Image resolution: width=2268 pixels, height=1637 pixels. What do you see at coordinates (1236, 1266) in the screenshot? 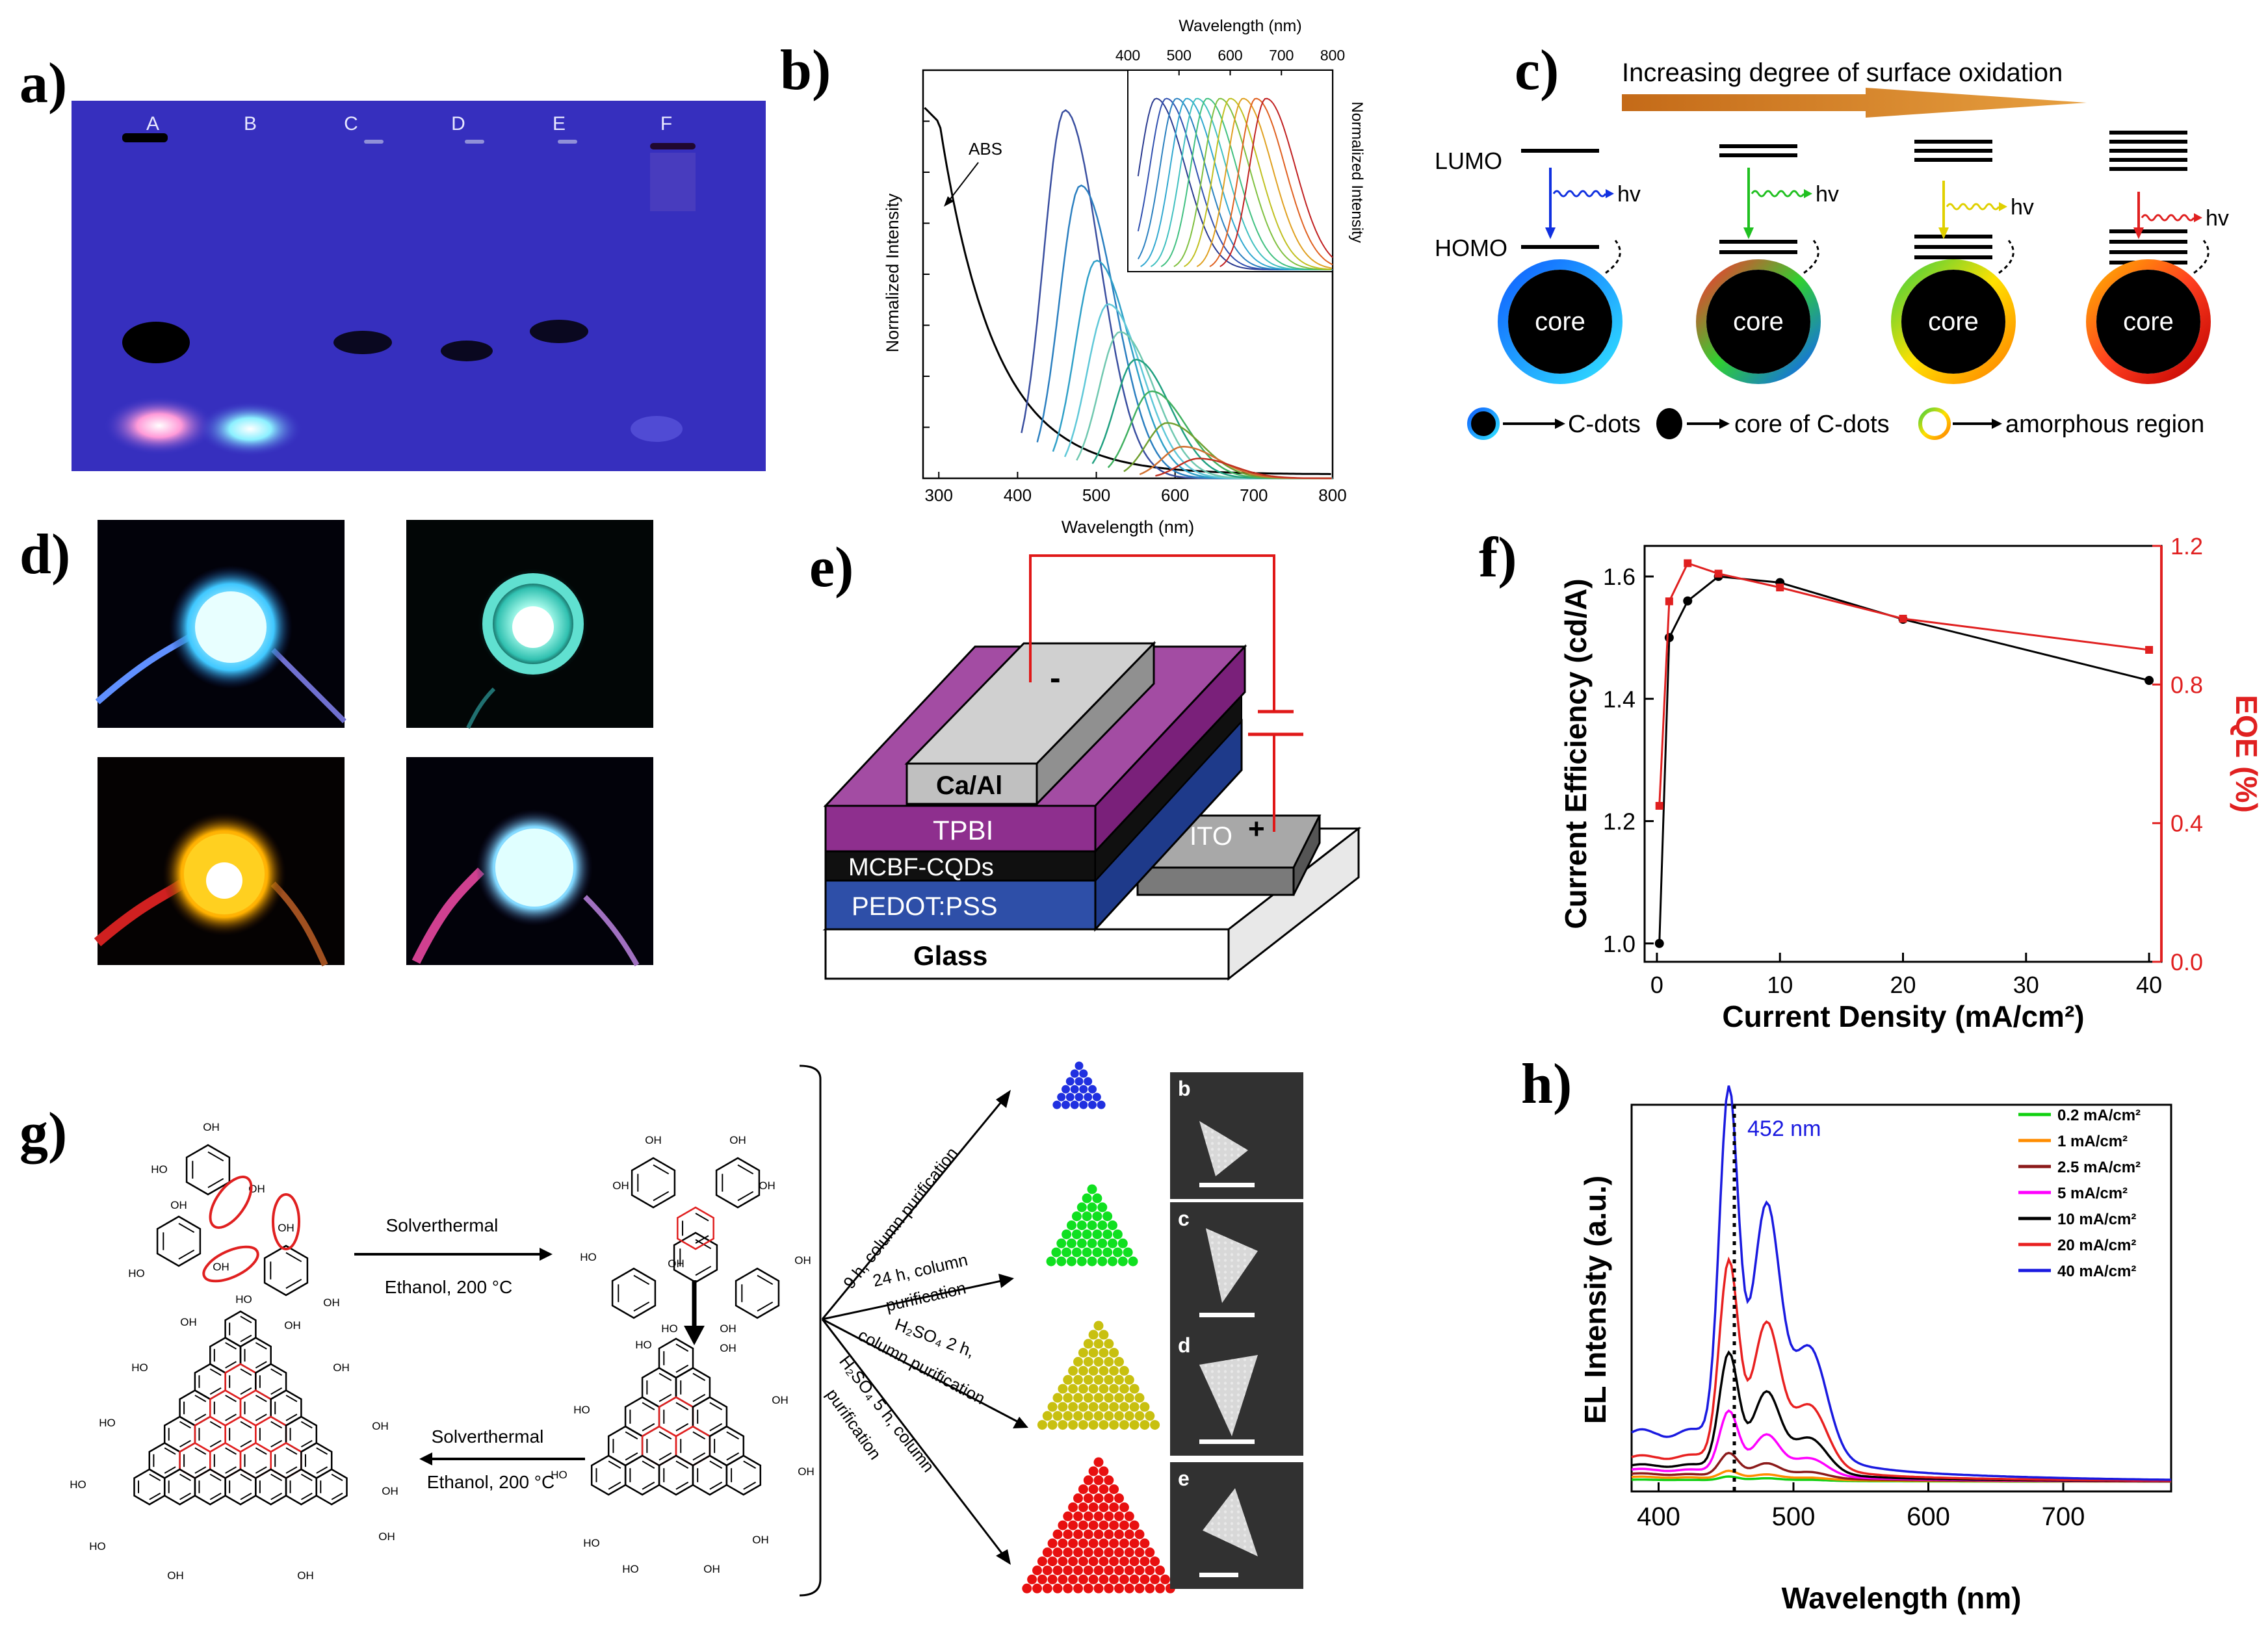
I see `tem-image-c: c` at bounding box center [1236, 1266].